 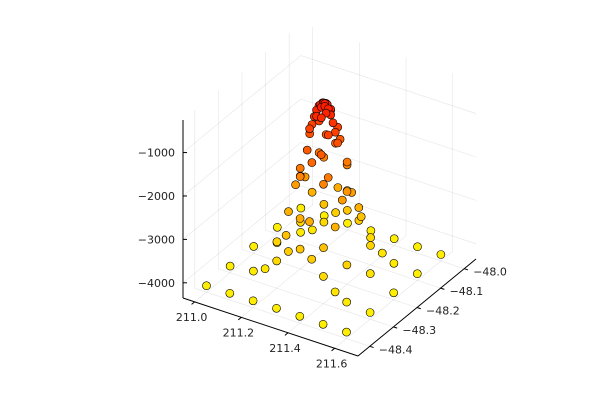 I want to click on y-tick-label: −48.2, so click(x=443, y=311).